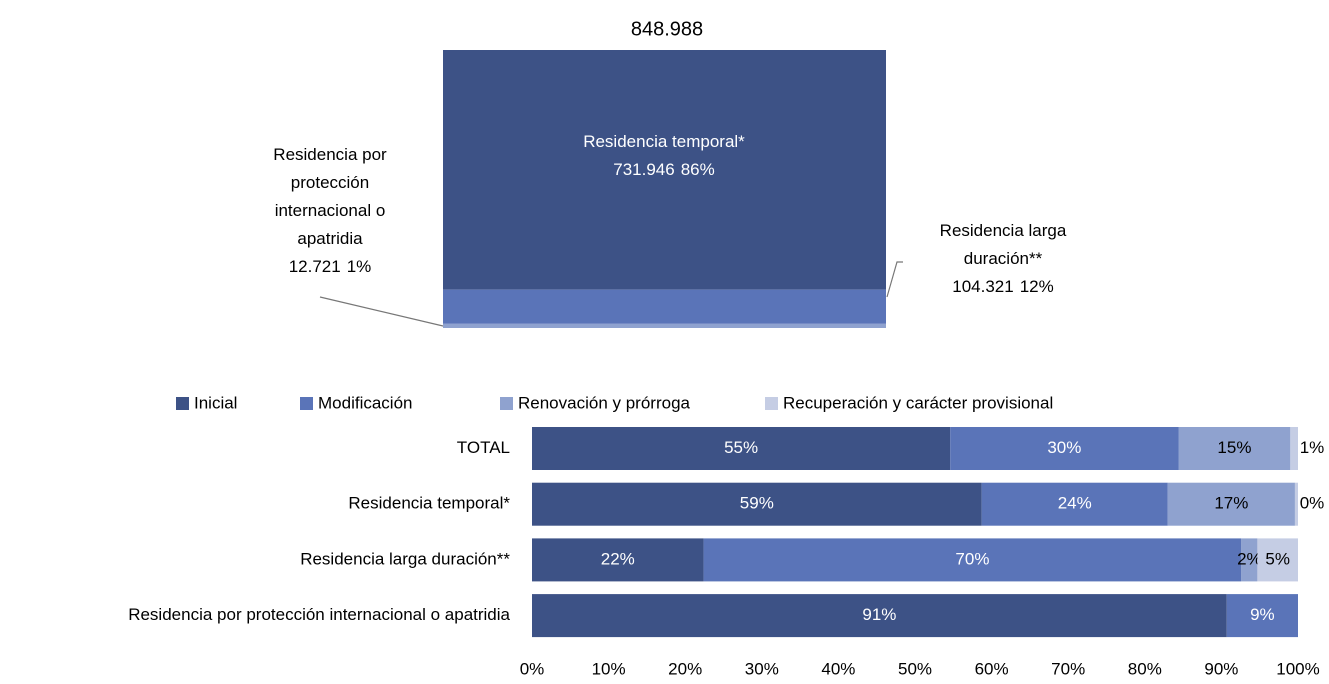 The image size is (1329, 684). I want to click on x-tick-label: 80%, so click(1145, 668).